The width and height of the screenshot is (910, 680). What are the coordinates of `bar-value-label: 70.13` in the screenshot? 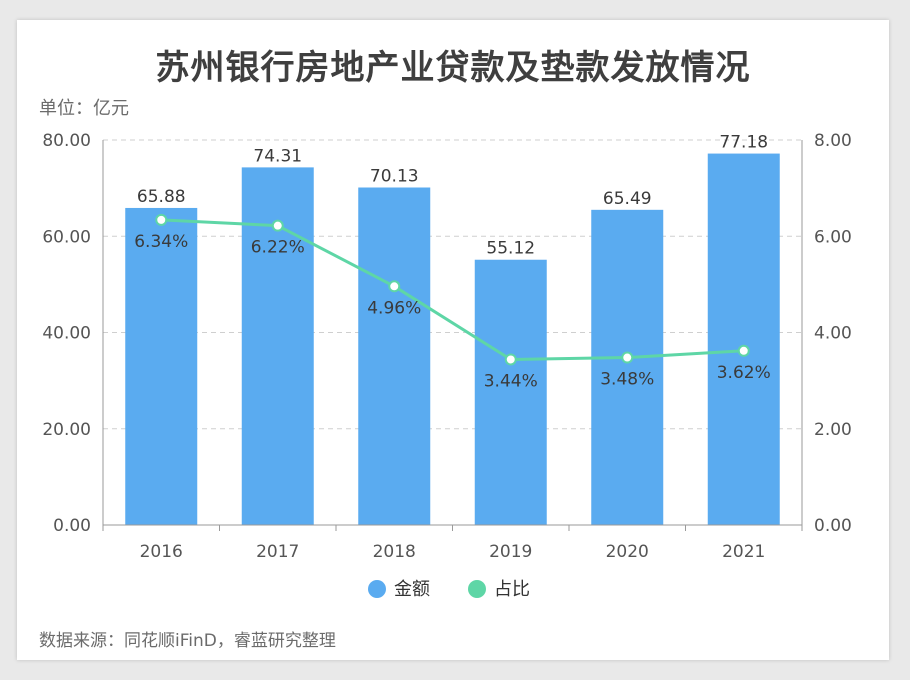 It's located at (394, 176).